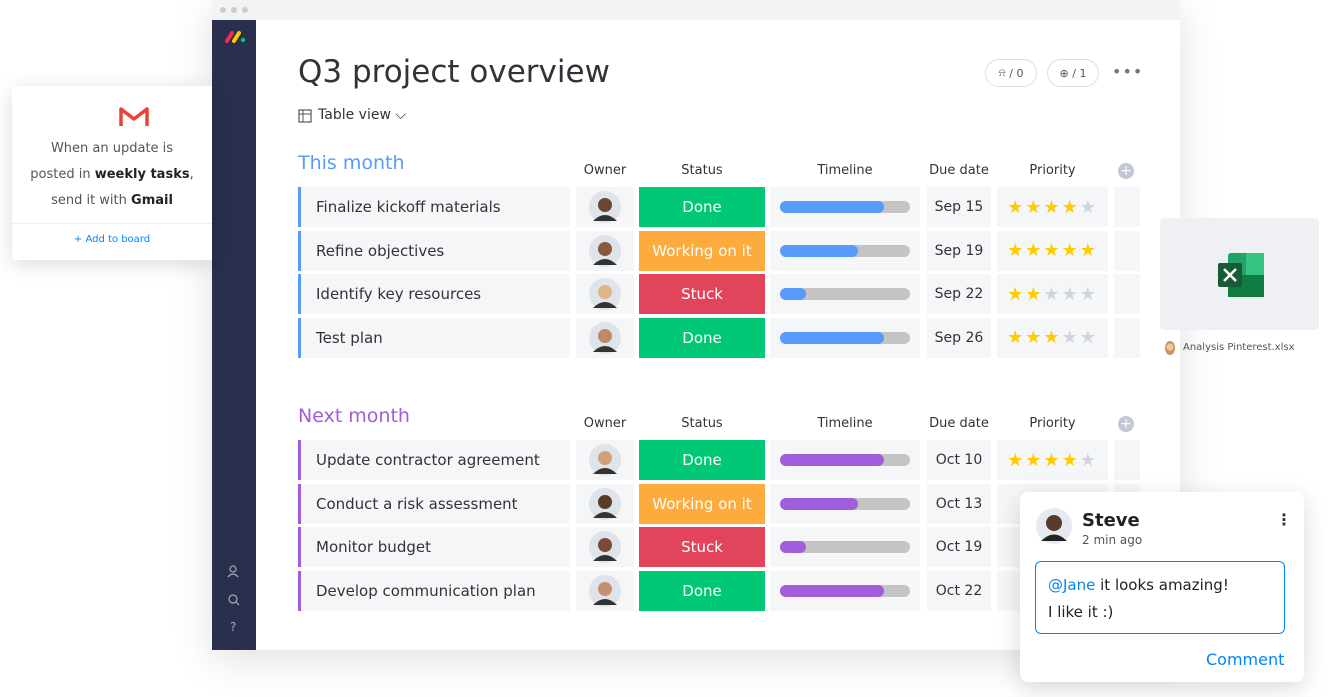 The height and width of the screenshot is (697, 1339). Describe the element at coordinates (354, 416) in the screenshot. I see `group-title: Next month` at that location.